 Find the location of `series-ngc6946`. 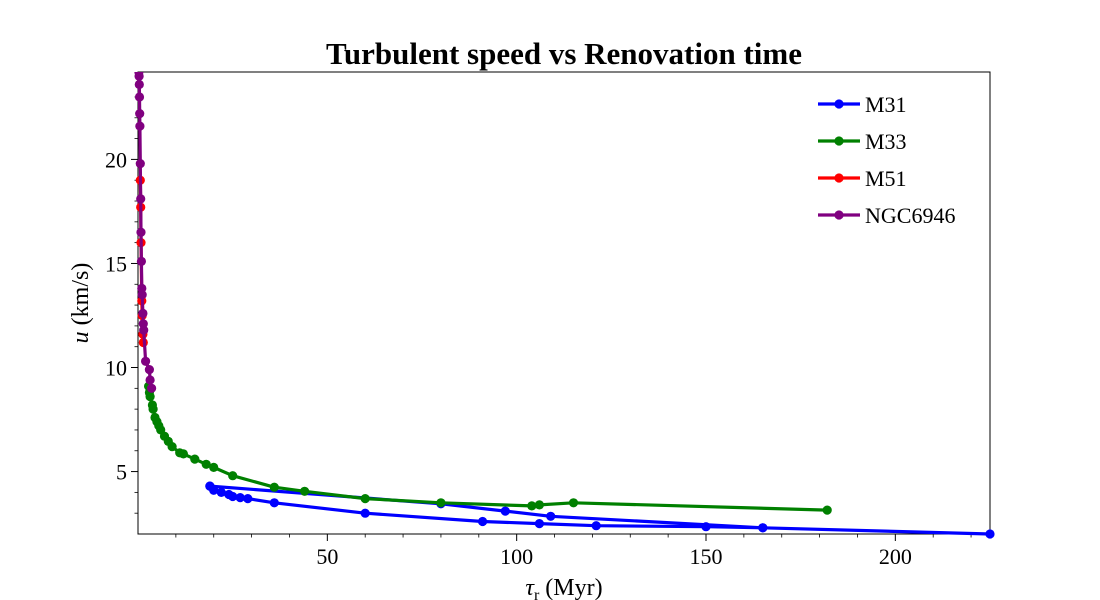

series-ngc6946 is located at coordinates (145, 232).